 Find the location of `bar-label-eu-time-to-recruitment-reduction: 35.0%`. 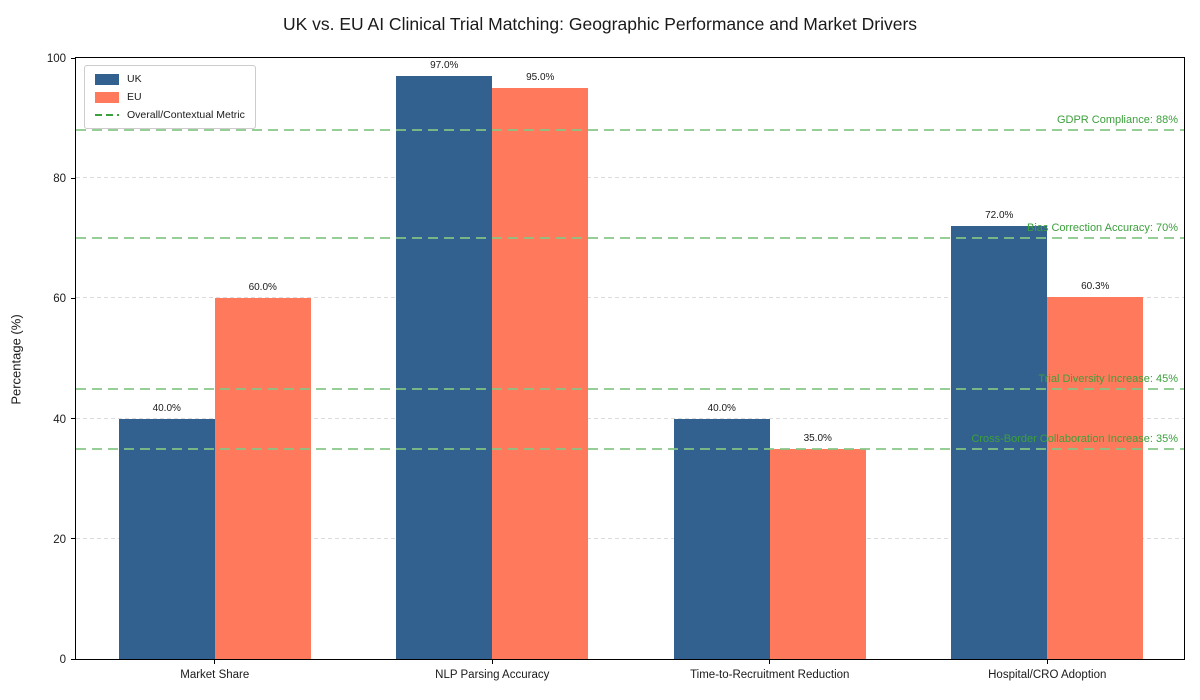

bar-label-eu-time-to-recruitment-reduction: 35.0% is located at coordinates (817, 438).